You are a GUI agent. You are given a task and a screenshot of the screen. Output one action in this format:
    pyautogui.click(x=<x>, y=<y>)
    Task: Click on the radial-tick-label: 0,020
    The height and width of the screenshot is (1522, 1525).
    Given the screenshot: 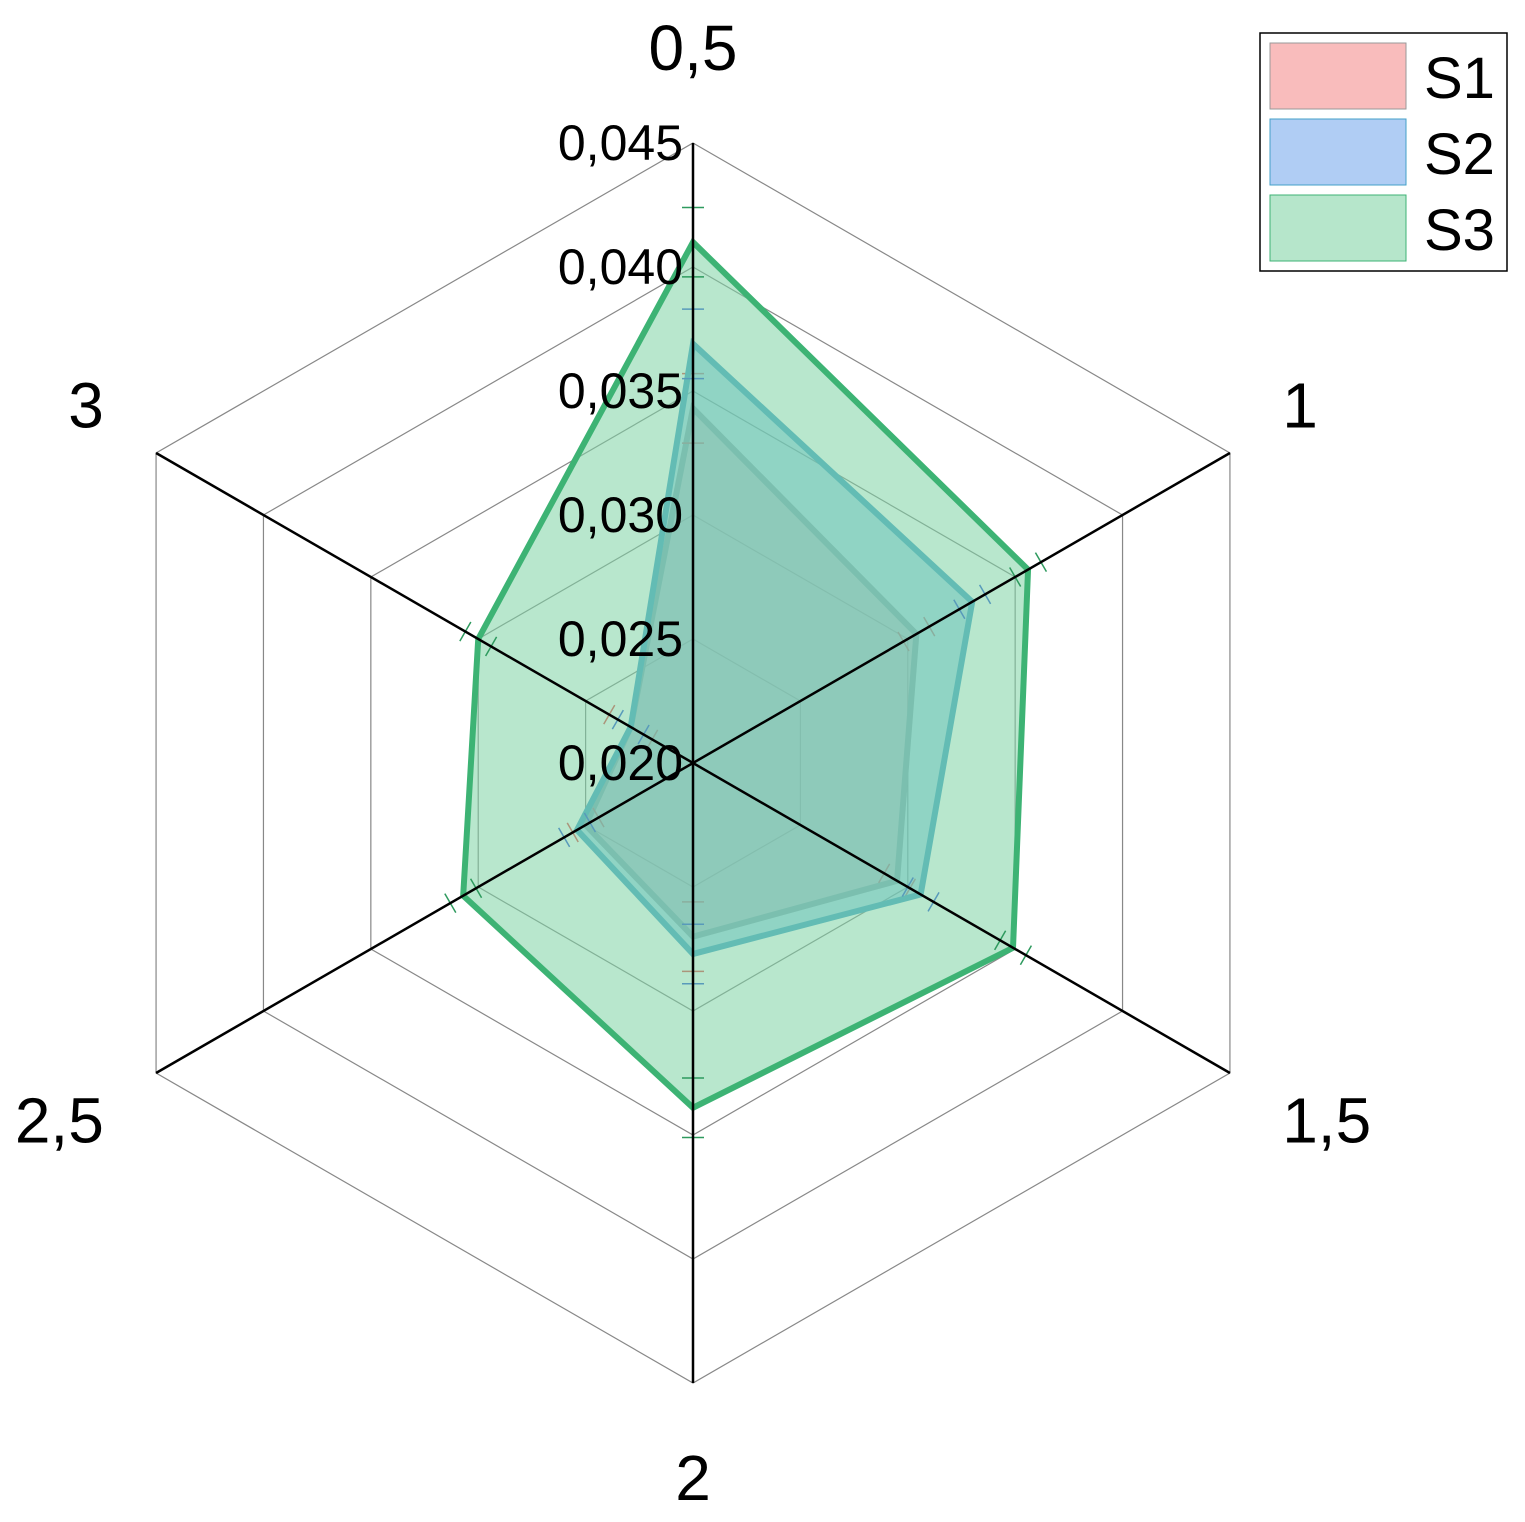 What is the action you would take?
    pyautogui.click(x=620, y=763)
    